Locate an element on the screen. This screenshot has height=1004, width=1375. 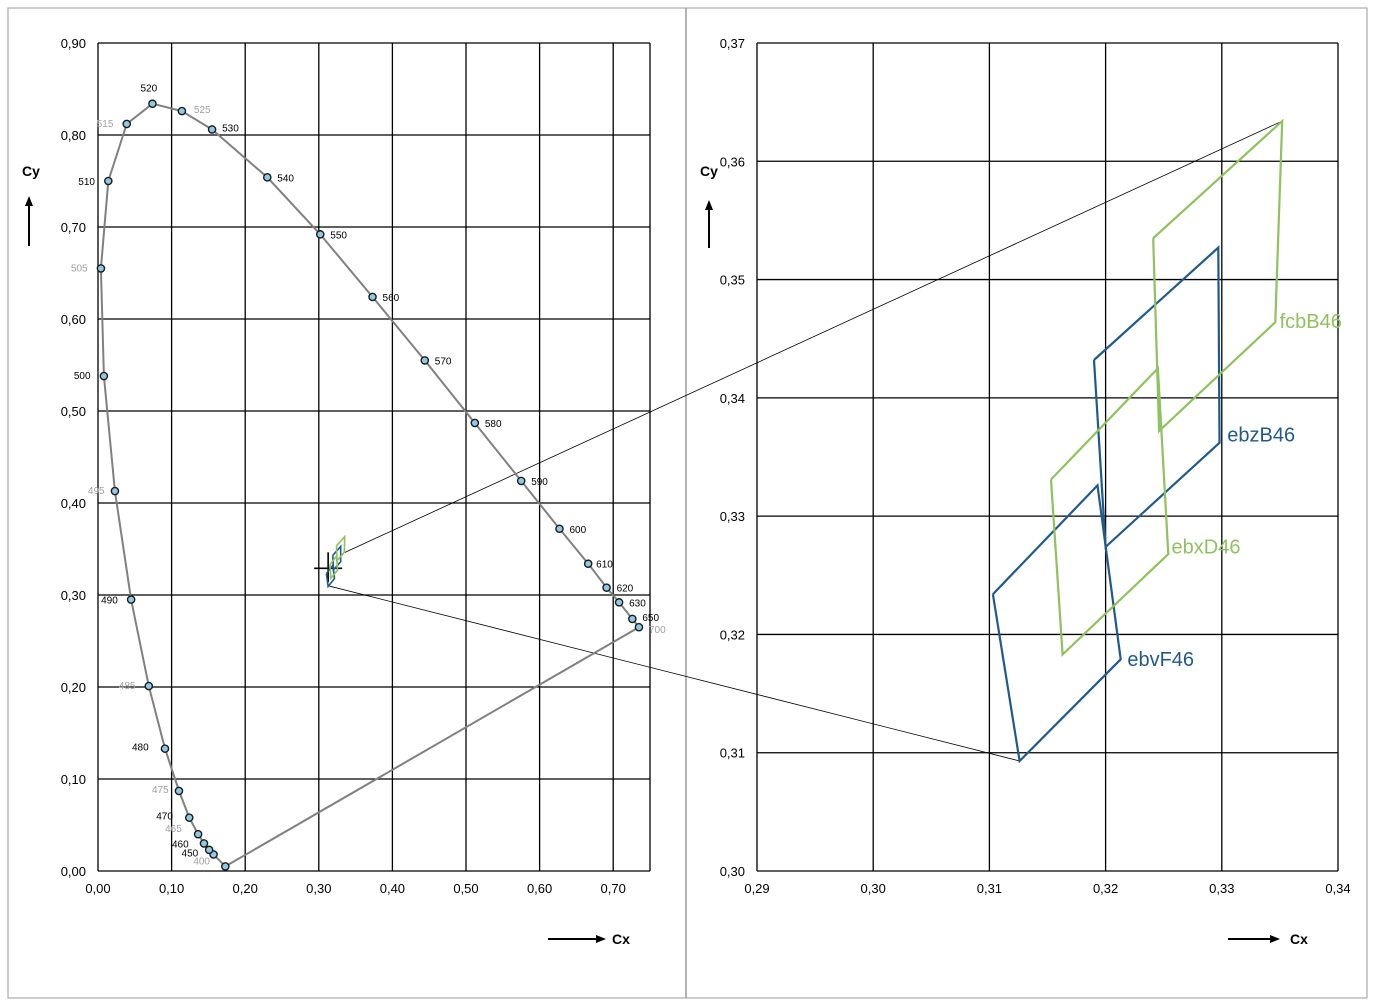
wavelength-label: 460 is located at coordinates (180, 844).